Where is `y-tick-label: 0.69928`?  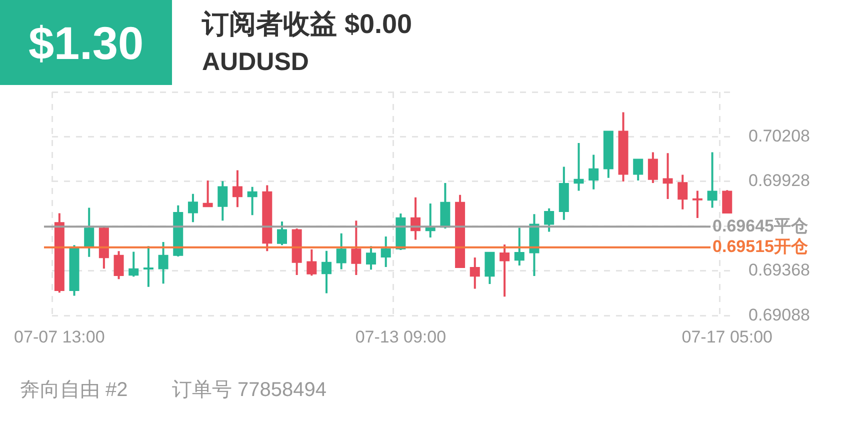
y-tick-label: 0.69928 is located at coordinates (779, 180).